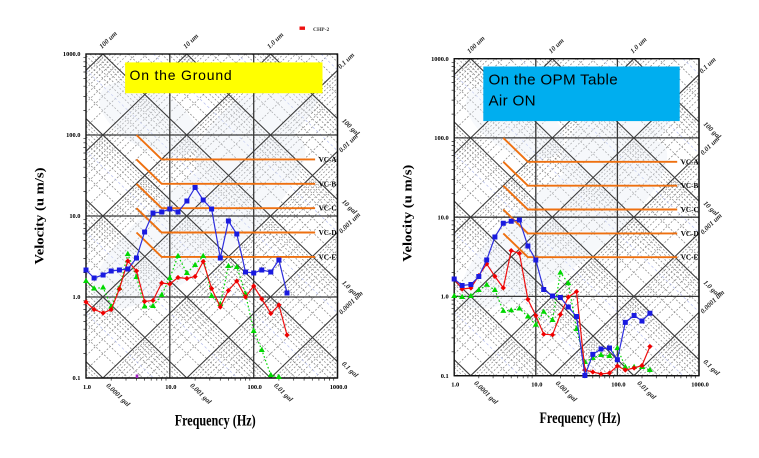 The image size is (759, 458). What do you see at coordinates (321, 30) in the screenshot?
I see `svg-text: CHP-2` at bounding box center [321, 30].